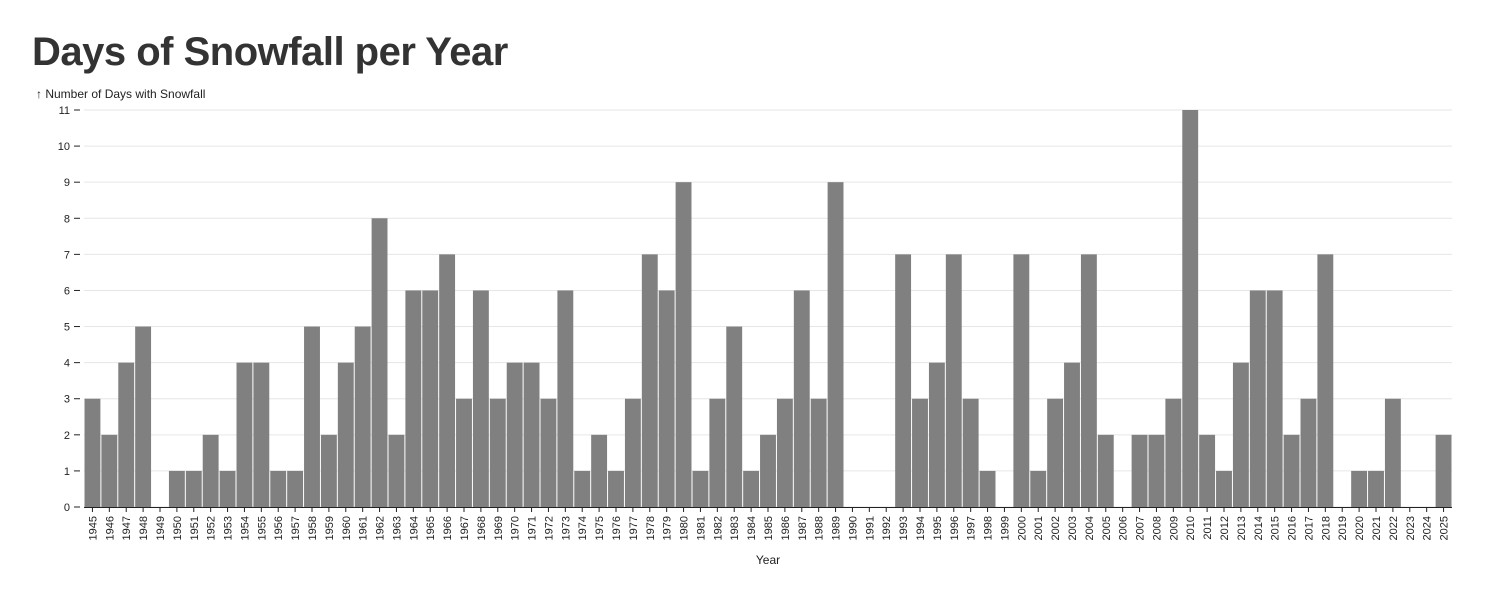  What do you see at coordinates (330, 528) in the screenshot?
I see `x-tick-label: 1959` at bounding box center [330, 528].